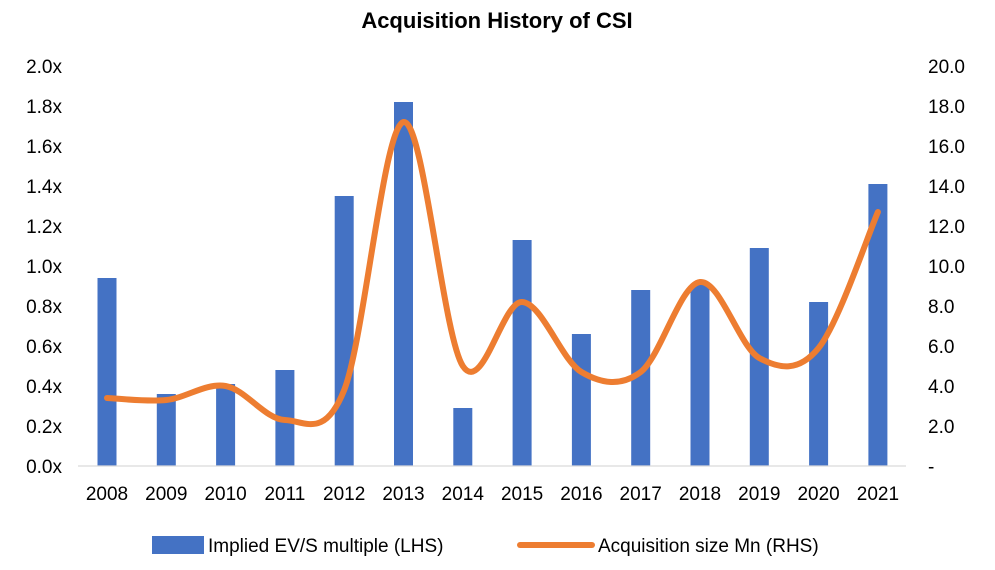 Image resolution: width=995 pixels, height=570 pixels. What do you see at coordinates (463, 494) in the screenshot?
I see `x-tick-label: 2014` at bounding box center [463, 494].